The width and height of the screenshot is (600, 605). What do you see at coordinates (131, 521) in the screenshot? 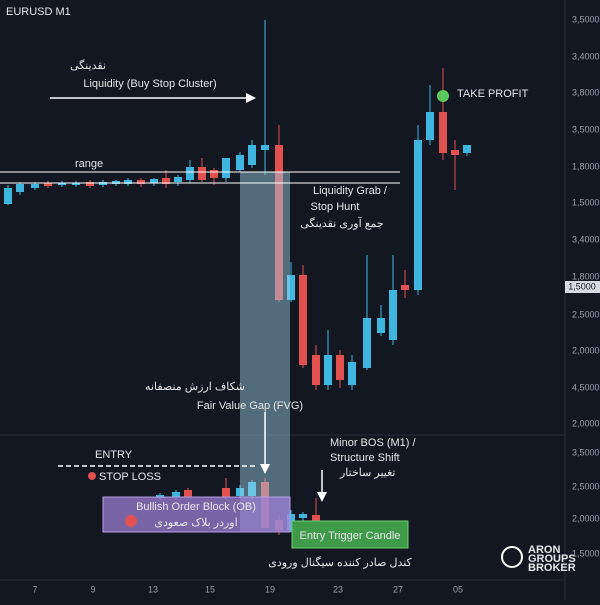
I see `ob-dot` at bounding box center [131, 521].